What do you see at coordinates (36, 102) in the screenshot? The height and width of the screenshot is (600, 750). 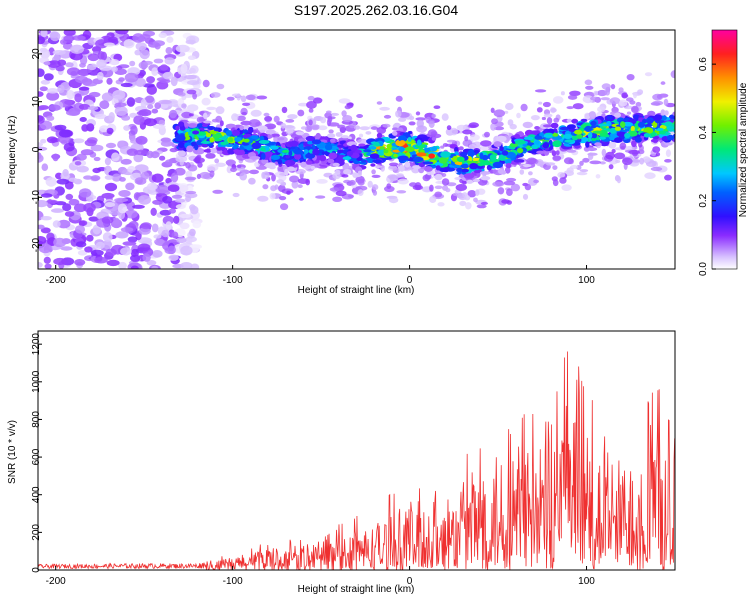 I see `y-tick-label: 10` at bounding box center [36, 102].